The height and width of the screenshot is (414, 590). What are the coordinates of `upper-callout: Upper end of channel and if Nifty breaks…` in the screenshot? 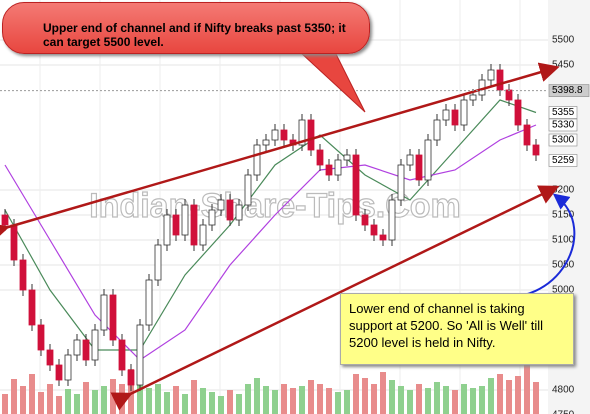 It's located at (186, 28).